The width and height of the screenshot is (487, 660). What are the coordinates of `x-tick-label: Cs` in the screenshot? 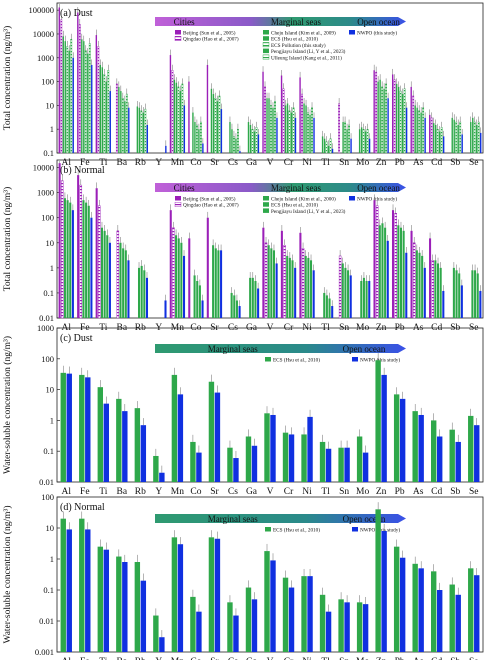 It's located at (233, 492).